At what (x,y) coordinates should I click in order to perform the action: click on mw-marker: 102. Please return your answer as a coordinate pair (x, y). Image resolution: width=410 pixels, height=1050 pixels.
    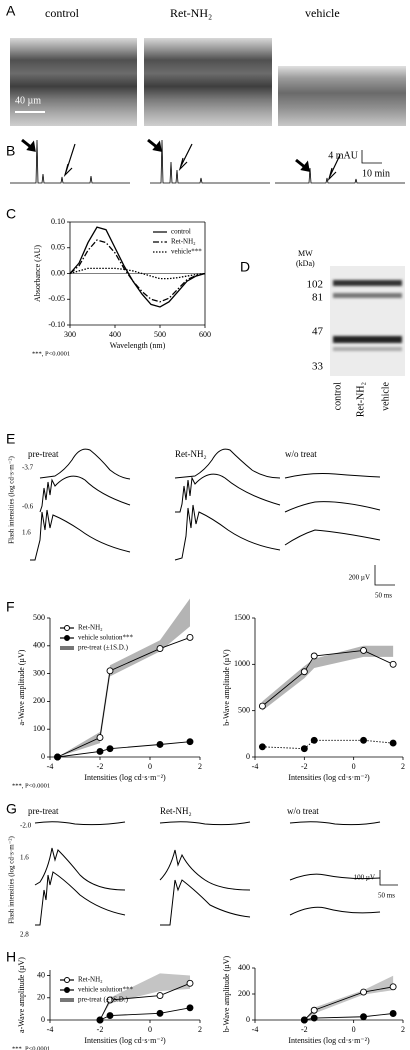
    Looking at the image, I should click on (315, 285).